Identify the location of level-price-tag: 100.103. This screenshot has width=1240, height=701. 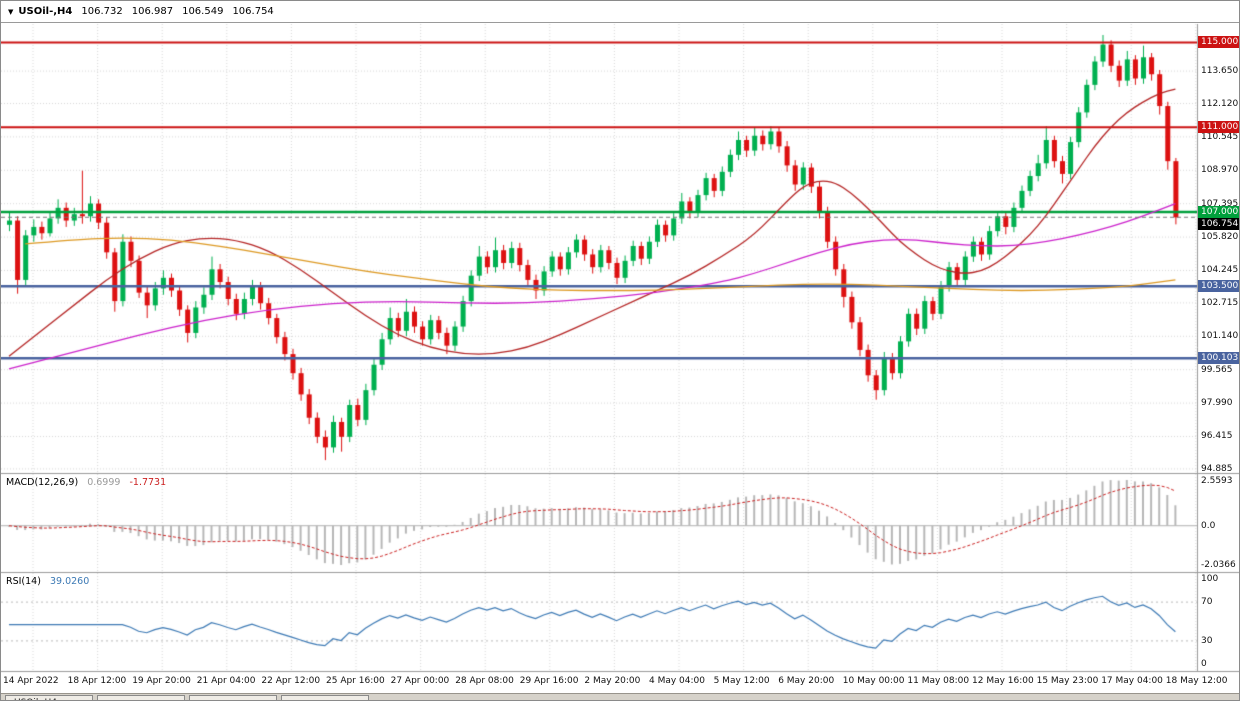
(1218, 358).